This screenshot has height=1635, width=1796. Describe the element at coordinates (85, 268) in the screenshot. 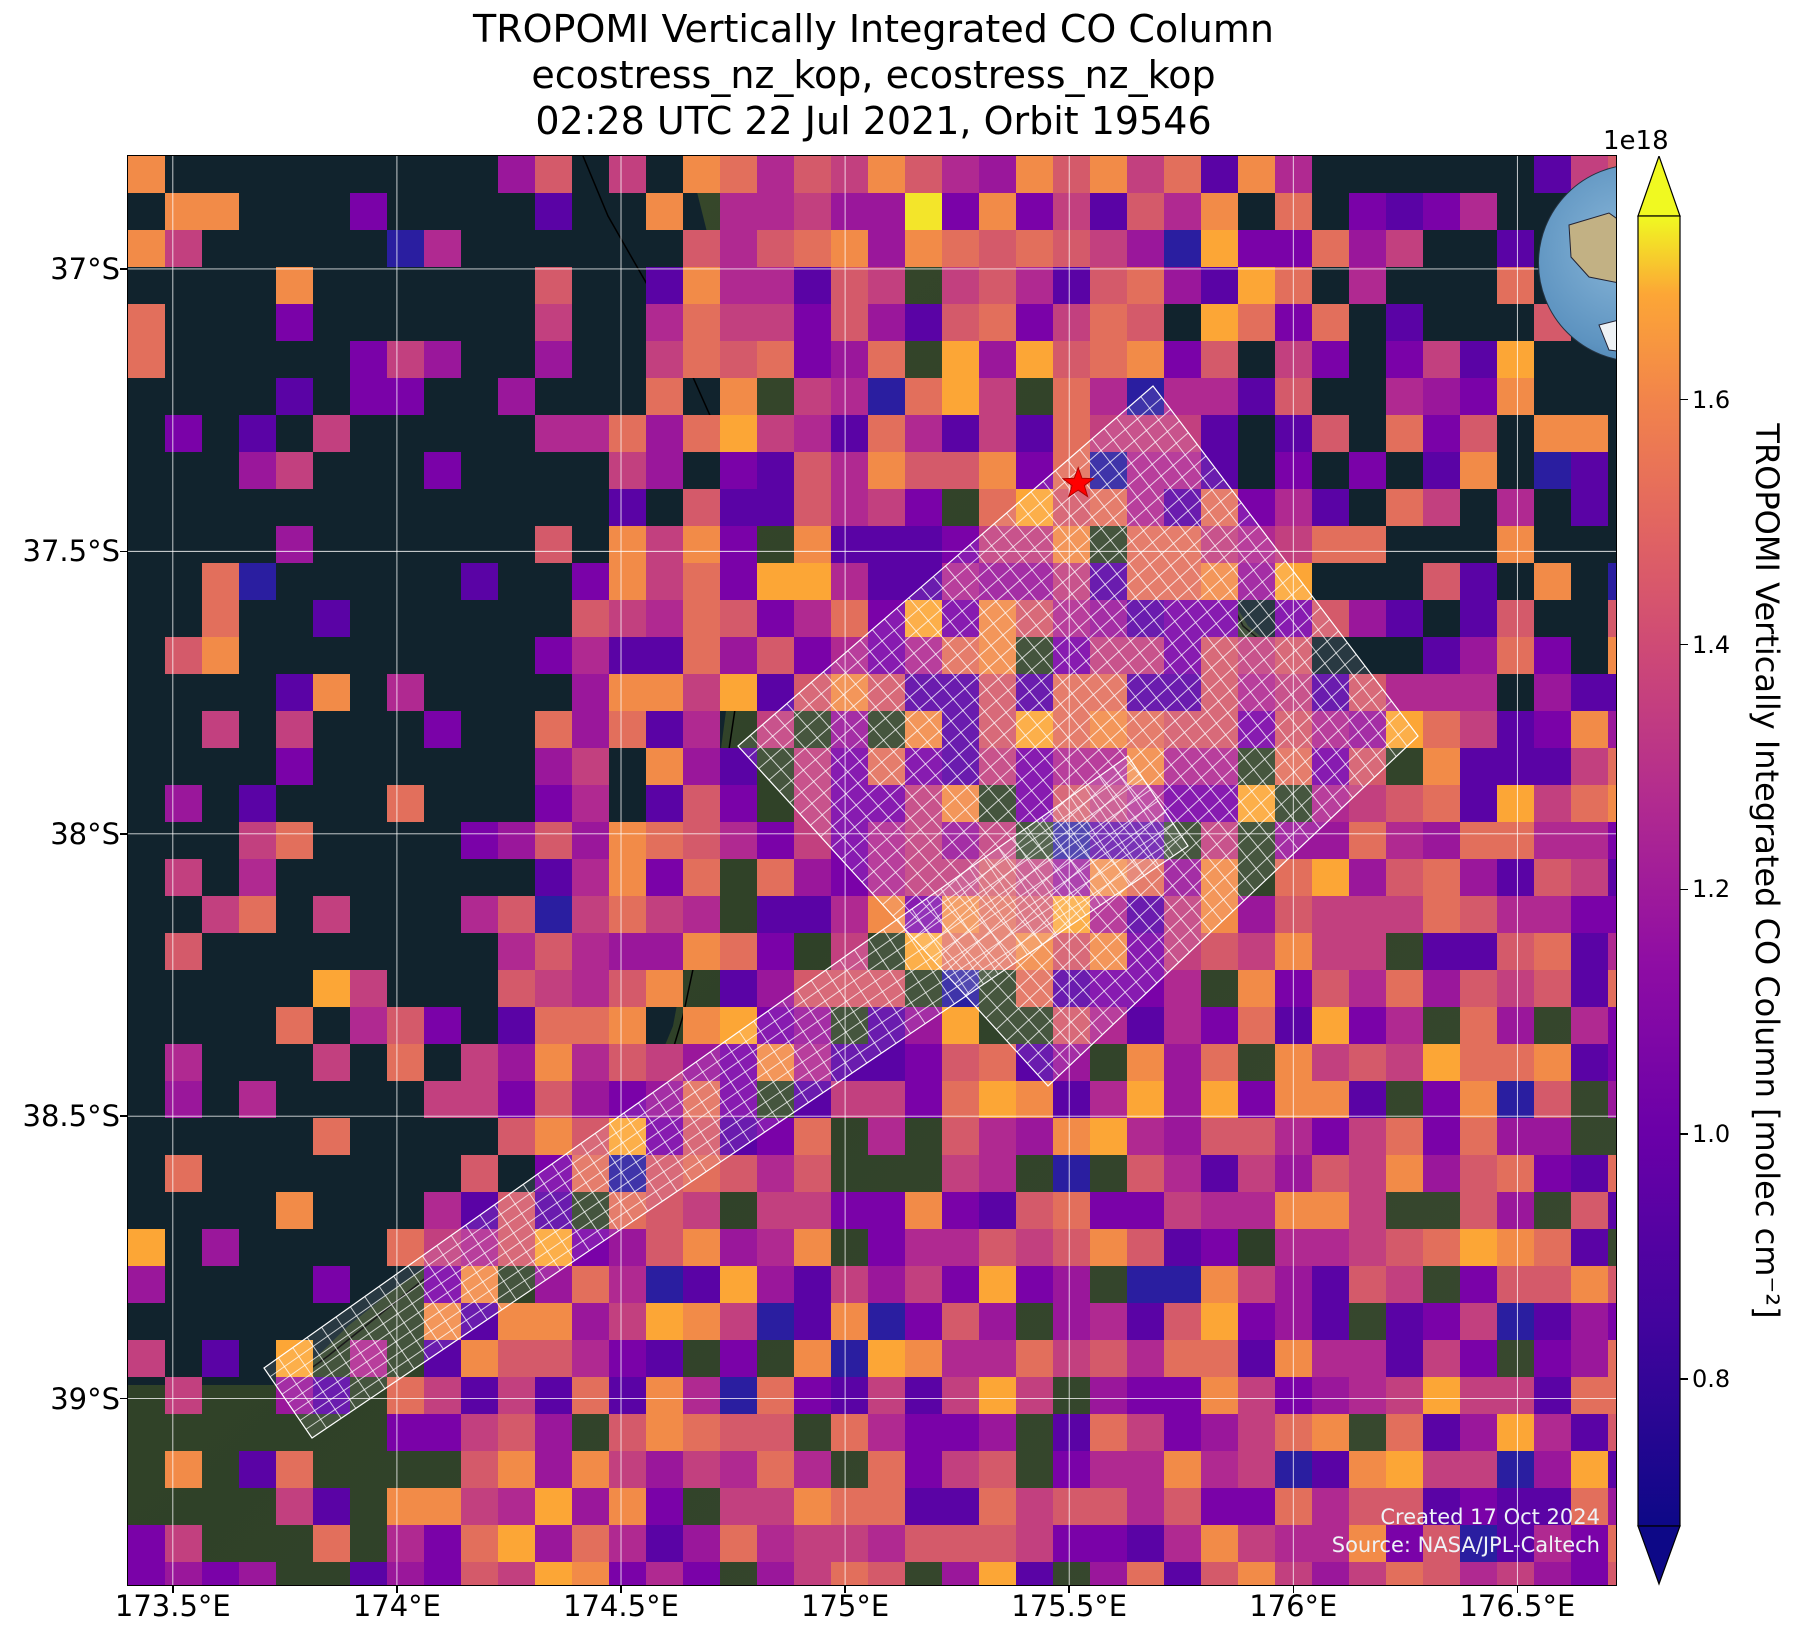

I see `y-tick-label: 37°S` at that location.